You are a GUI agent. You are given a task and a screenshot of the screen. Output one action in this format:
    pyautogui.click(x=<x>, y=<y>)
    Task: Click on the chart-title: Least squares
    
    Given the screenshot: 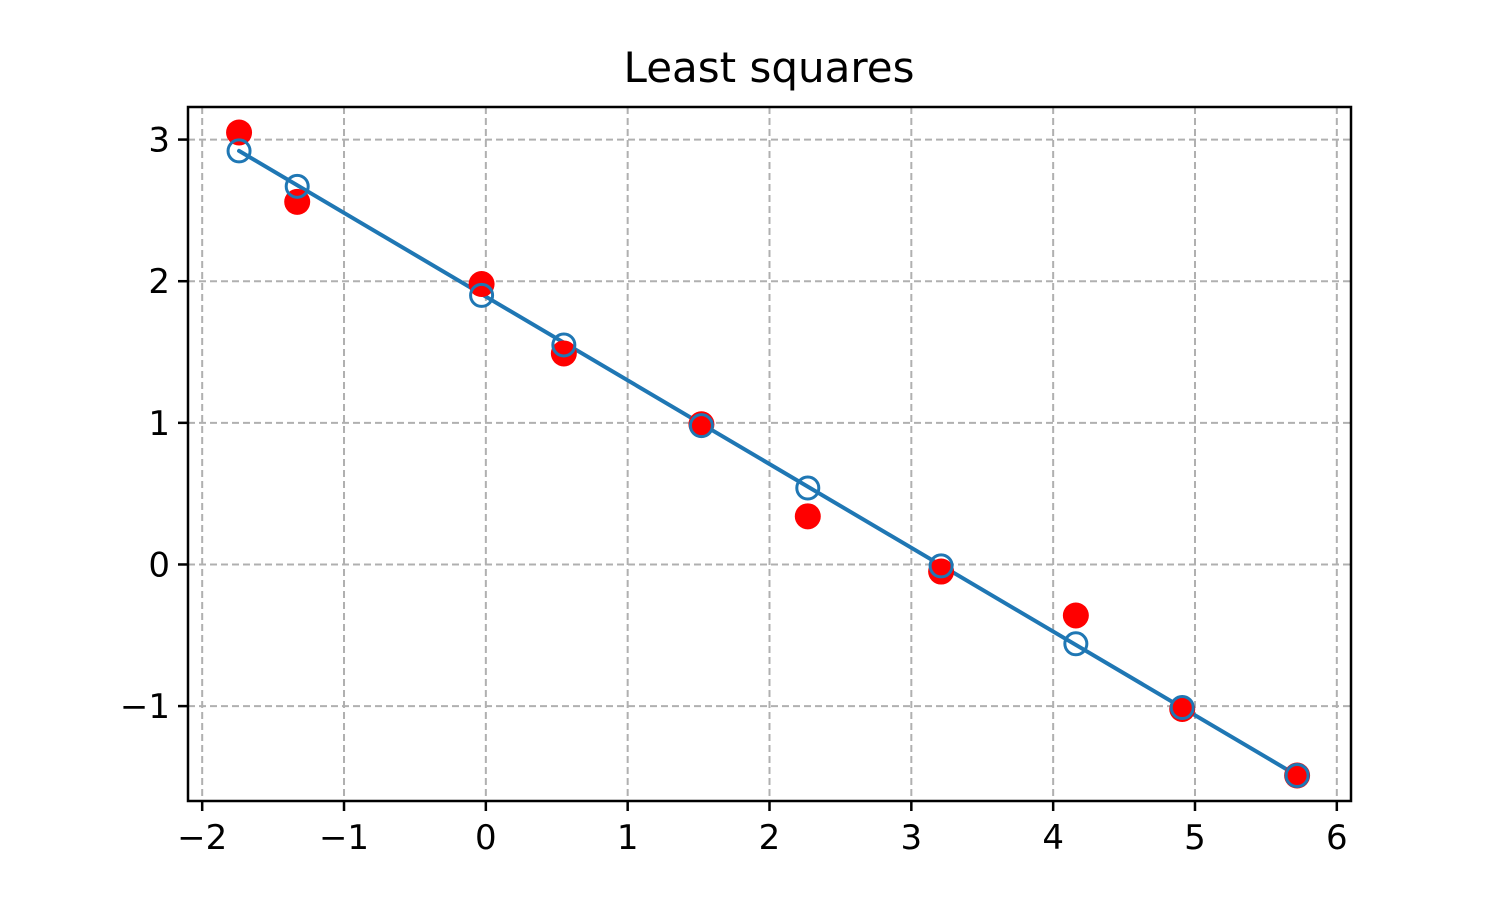 What is the action you would take?
    pyautogui.click(x=769, y=67)
    